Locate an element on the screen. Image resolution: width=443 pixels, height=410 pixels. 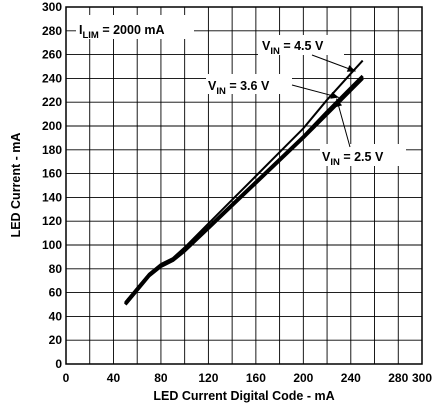
y-tick-label: 40 is located at coordinates (56, 316).